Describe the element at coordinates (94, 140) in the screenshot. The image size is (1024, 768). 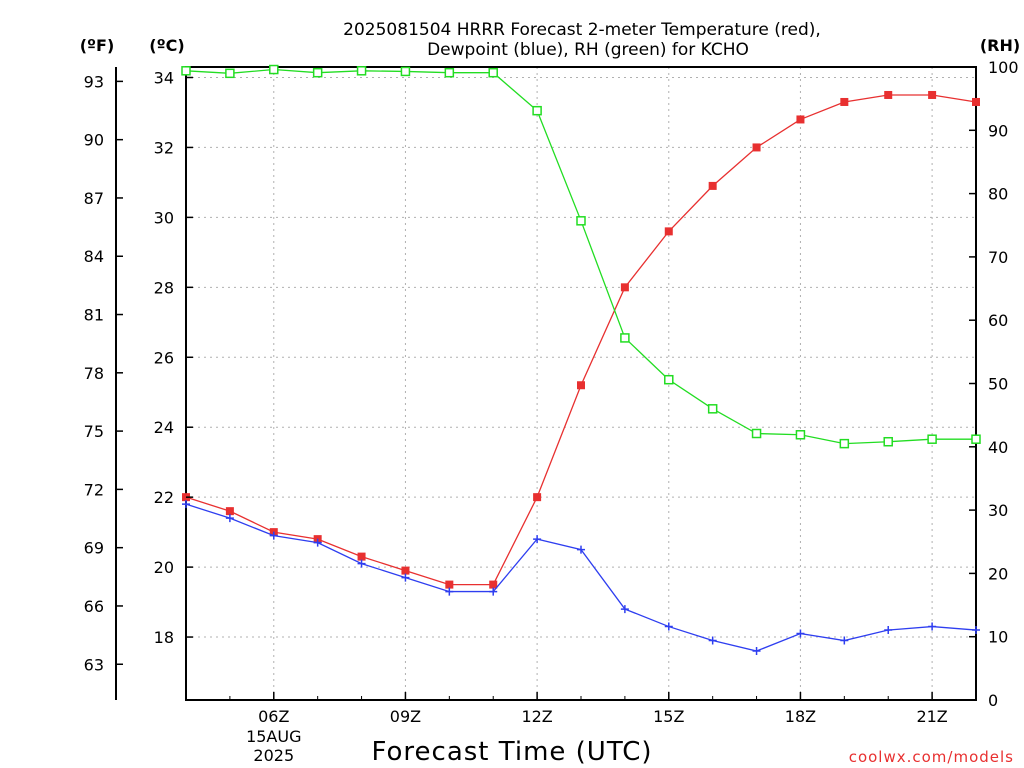
I see `fahrenheit-tick-label: 90` at that location.